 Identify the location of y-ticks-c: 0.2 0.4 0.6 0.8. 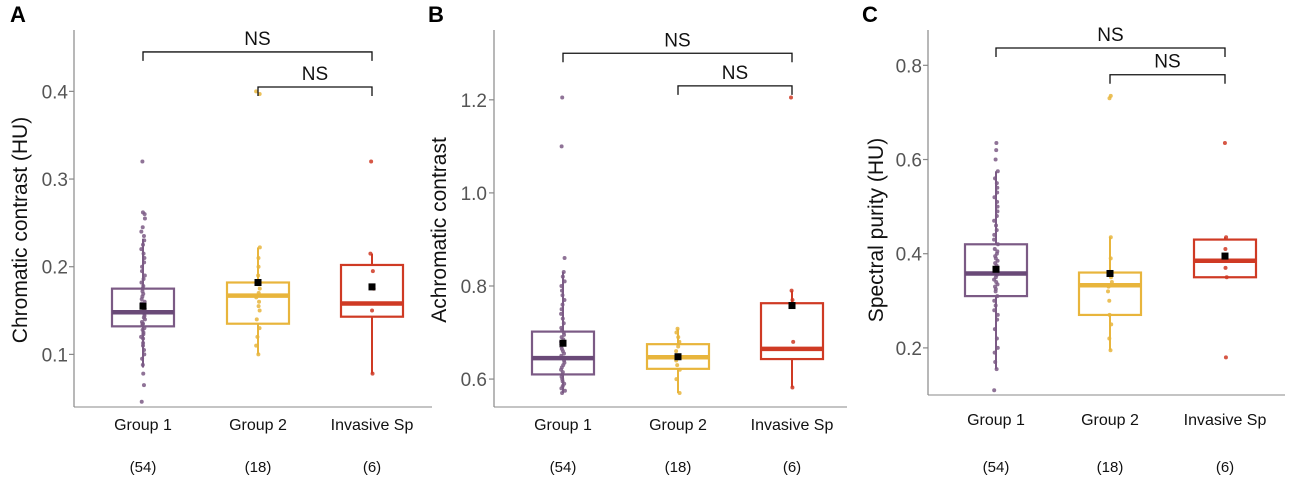
(909, 208).